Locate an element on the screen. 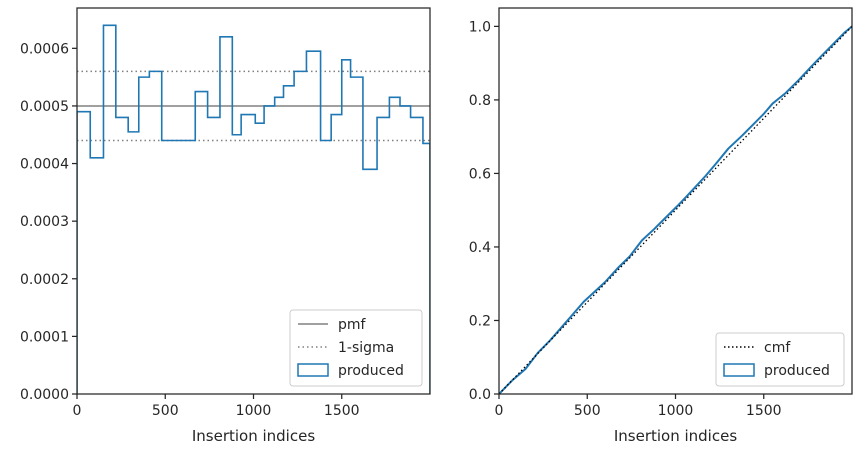 This screenshot has width=861, height=453. y-tick-label: 0.0005 is located at coordinates (44, 107).